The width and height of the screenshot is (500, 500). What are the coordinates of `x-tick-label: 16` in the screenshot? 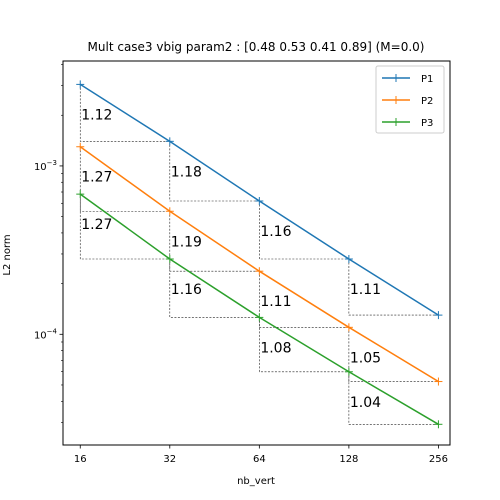 It's located at (80, 459).